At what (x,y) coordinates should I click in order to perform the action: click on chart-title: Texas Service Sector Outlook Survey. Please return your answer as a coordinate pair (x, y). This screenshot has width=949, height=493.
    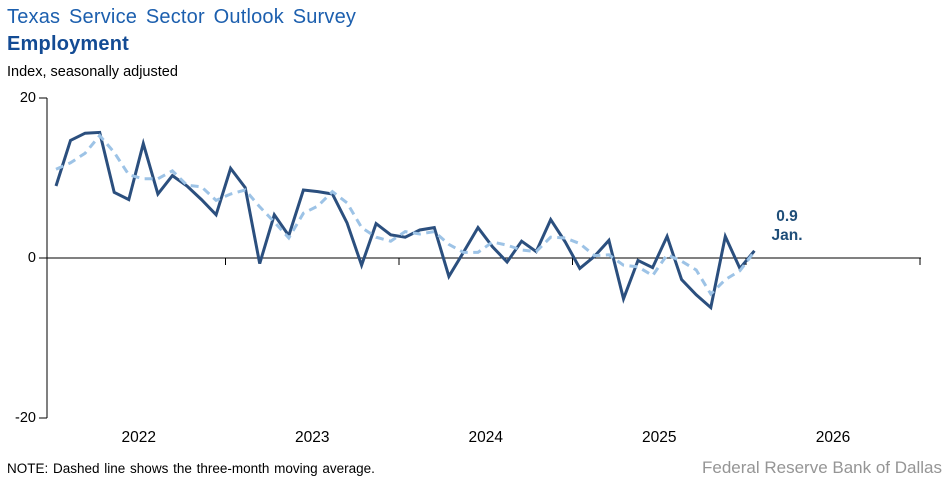
    Looking at the image, I should click on (182, 17).